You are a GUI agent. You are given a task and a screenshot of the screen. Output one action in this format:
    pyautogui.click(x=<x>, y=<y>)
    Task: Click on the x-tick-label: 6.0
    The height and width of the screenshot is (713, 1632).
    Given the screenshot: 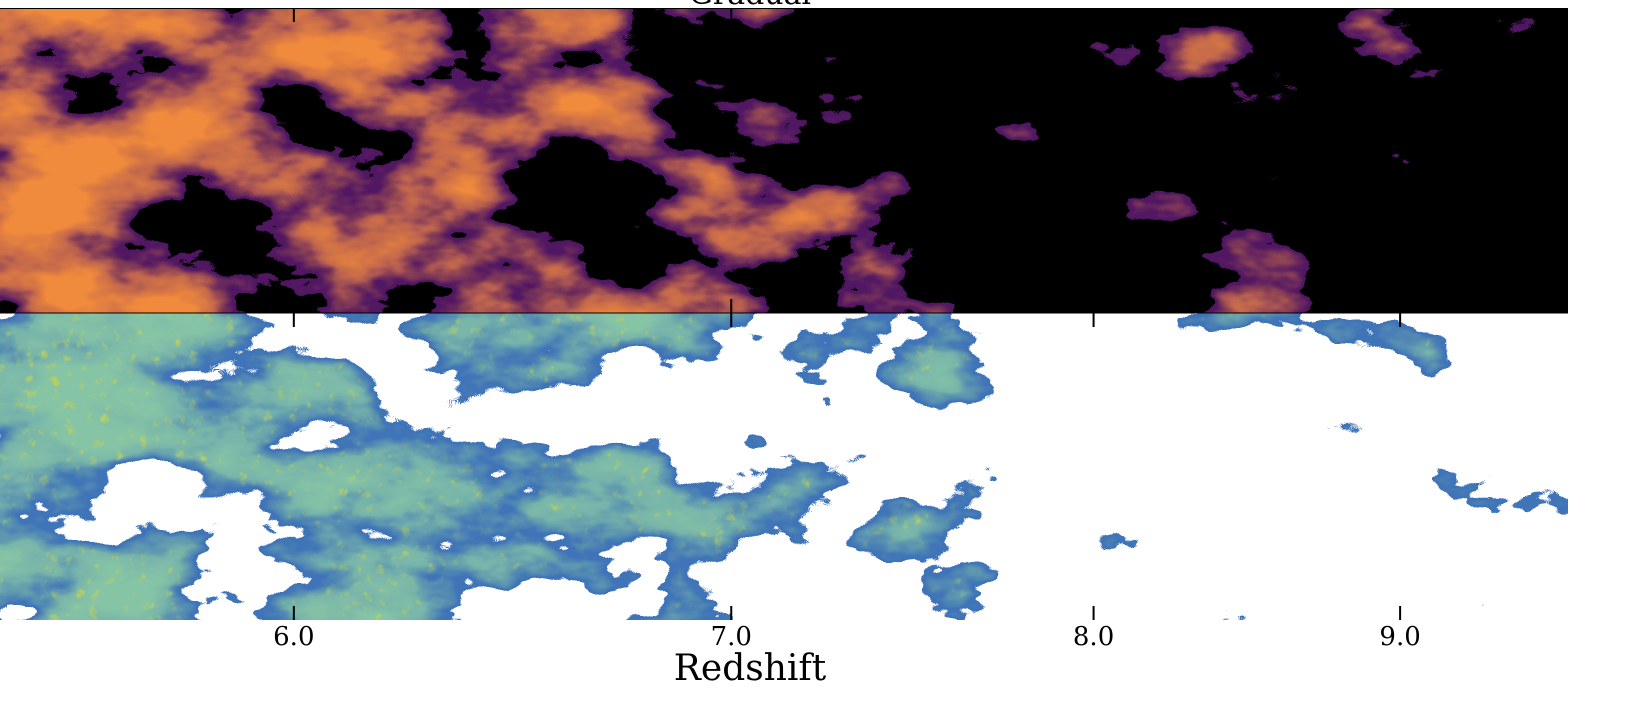 What is the action you would take?
    pyautogui.click(x=293, y=637)
    